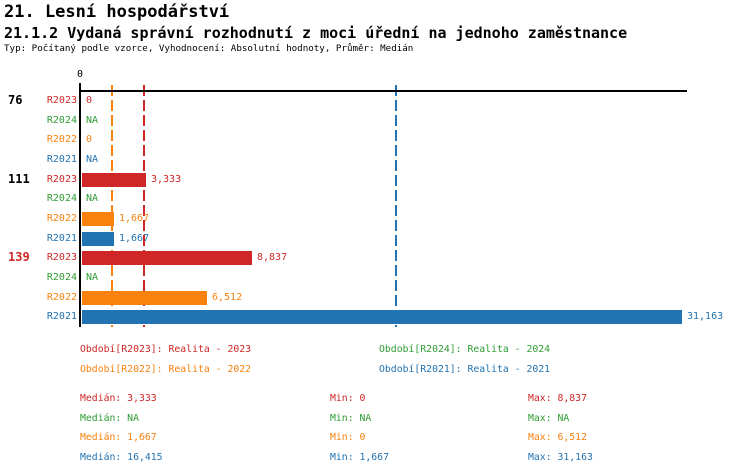 Image resolution: width=750 pixels, height=476 pixels. I want to click on value-label: 8,837, so click(272, 258).